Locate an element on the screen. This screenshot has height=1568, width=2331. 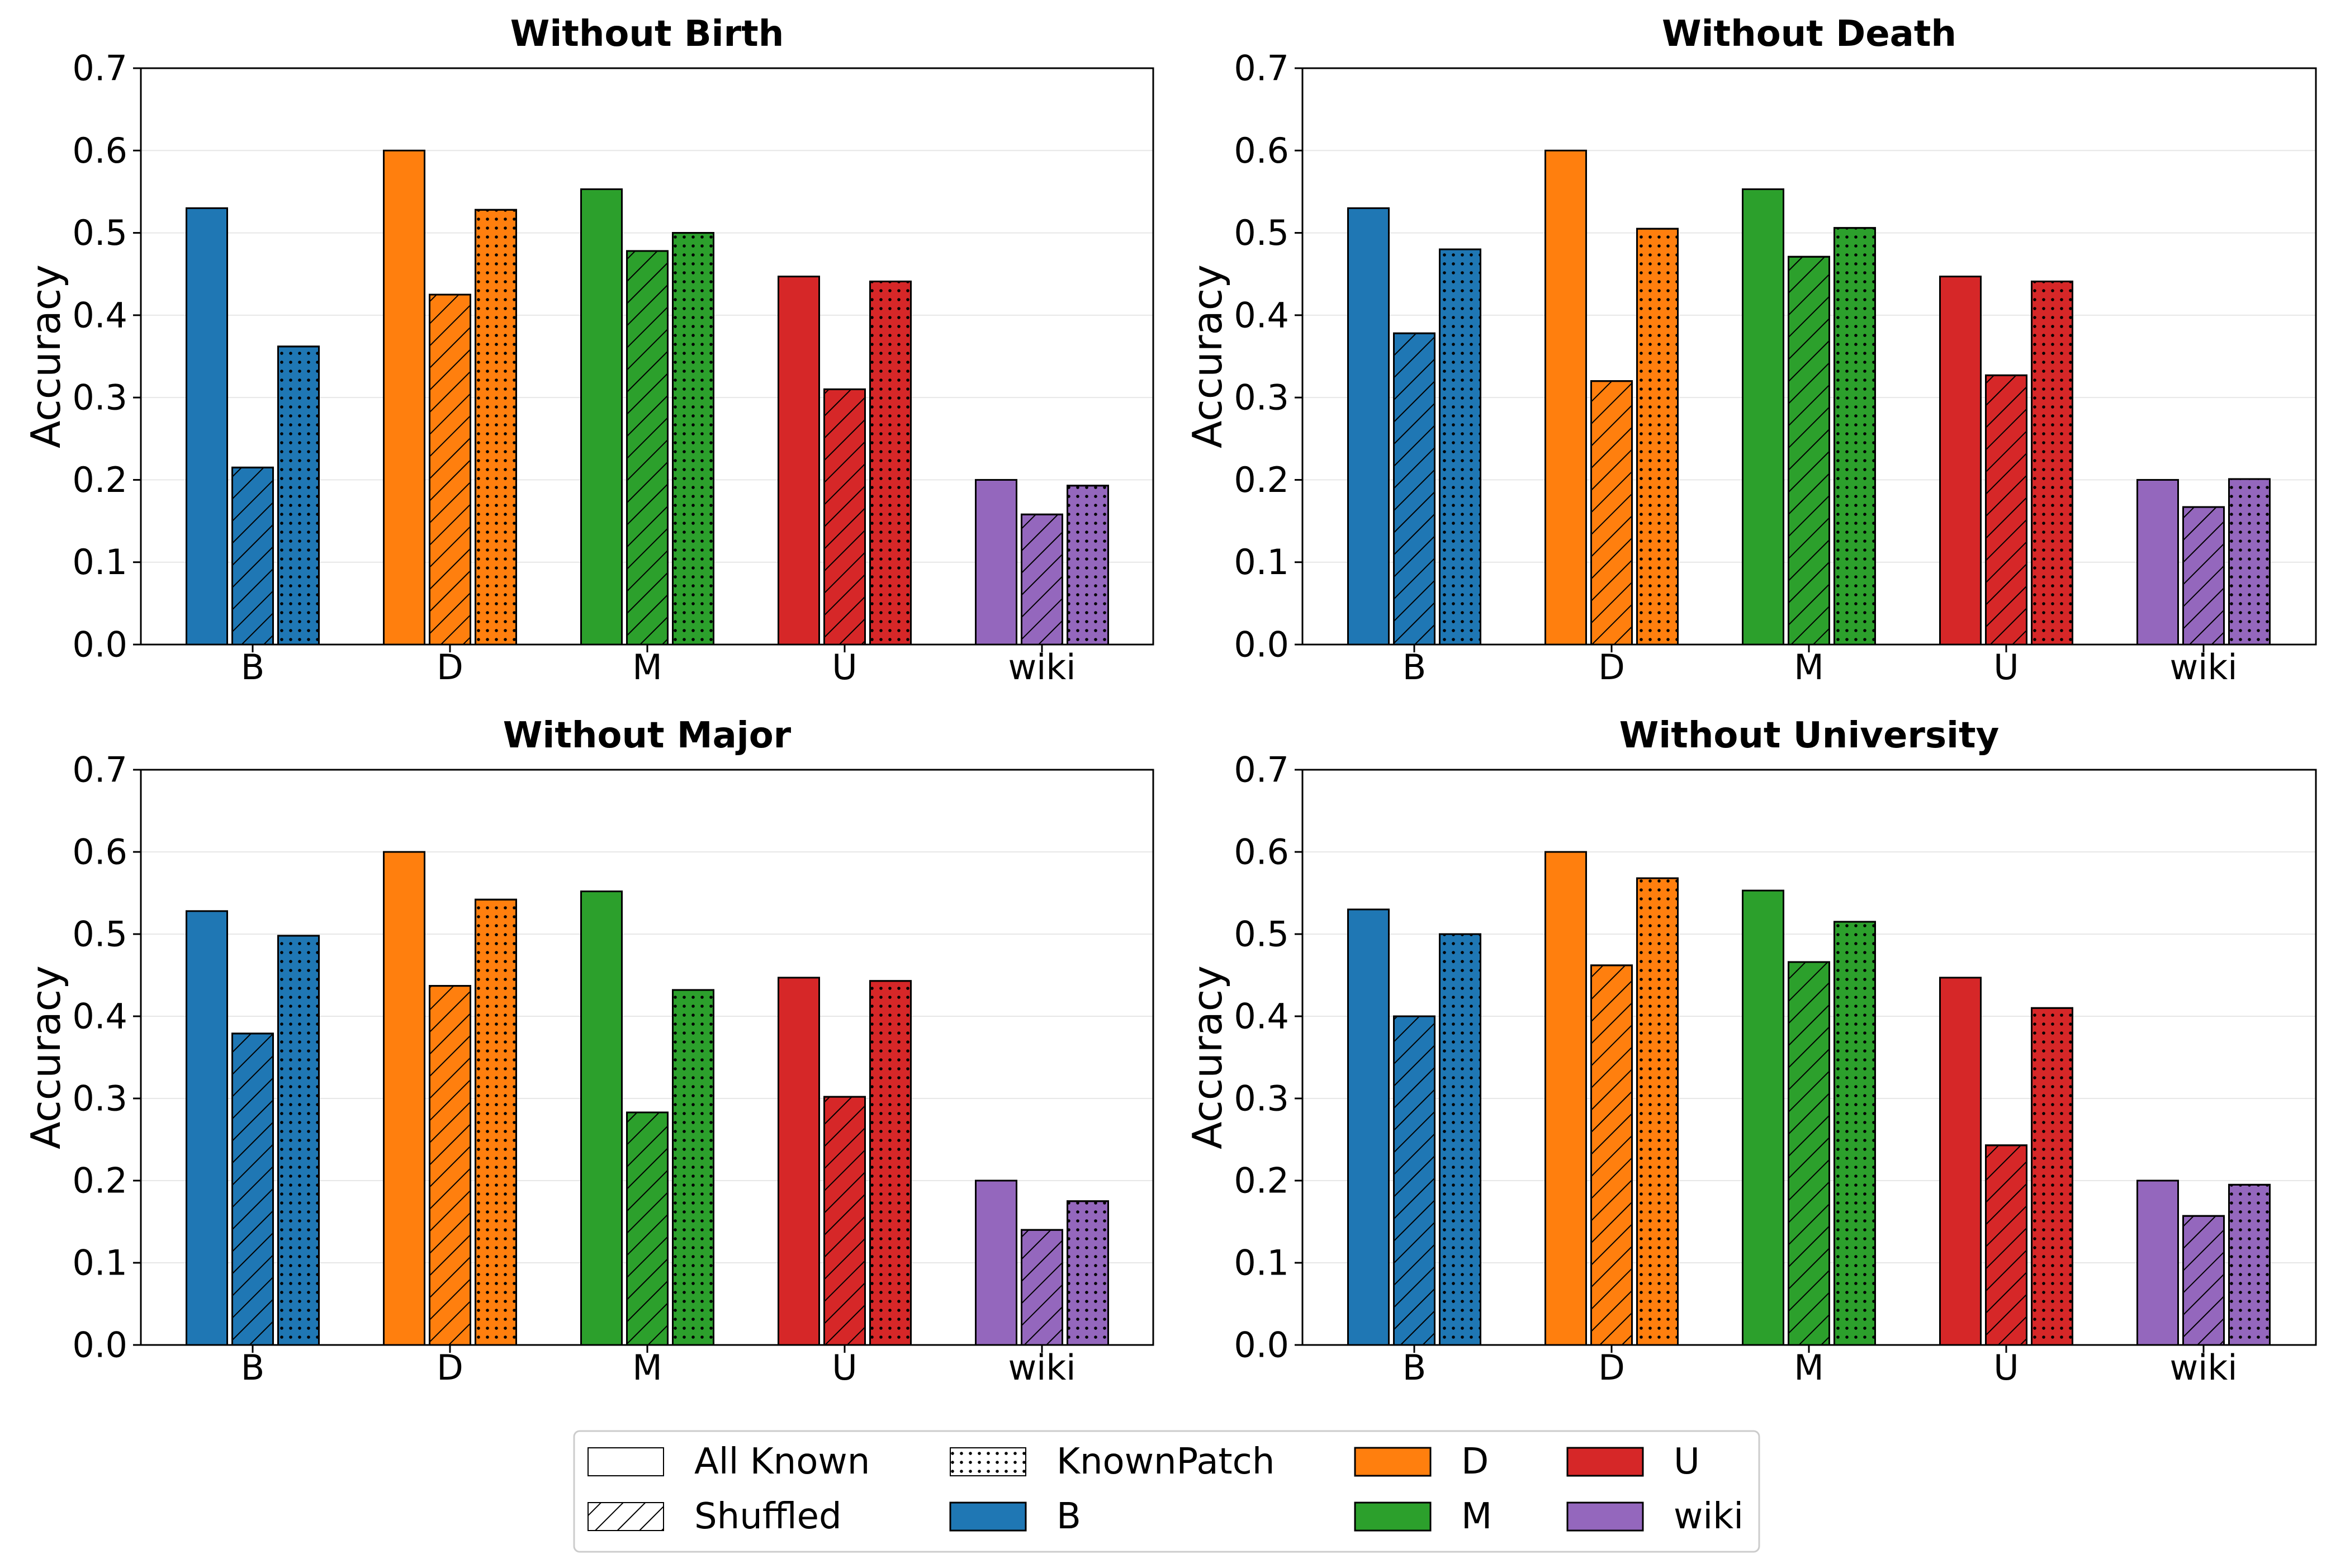
legend-label: D is located at coordinates (1475, 1461).